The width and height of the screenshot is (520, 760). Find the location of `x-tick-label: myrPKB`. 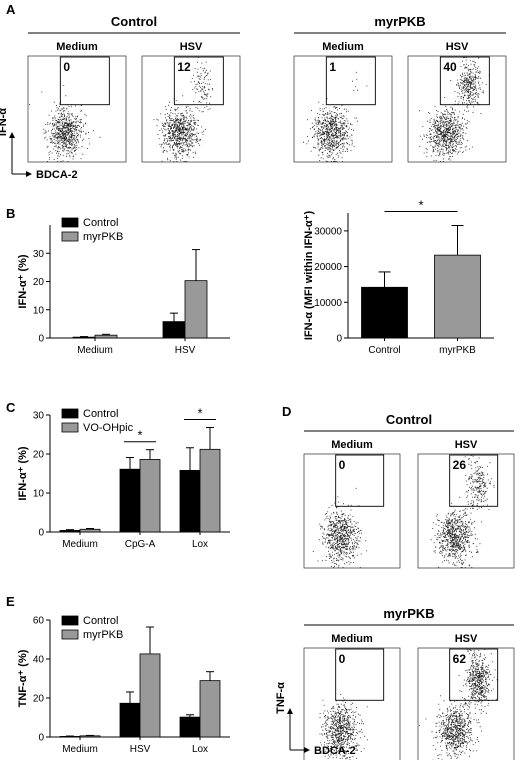

x-tick-label: myrPKB is located at coordinates (457, 350).